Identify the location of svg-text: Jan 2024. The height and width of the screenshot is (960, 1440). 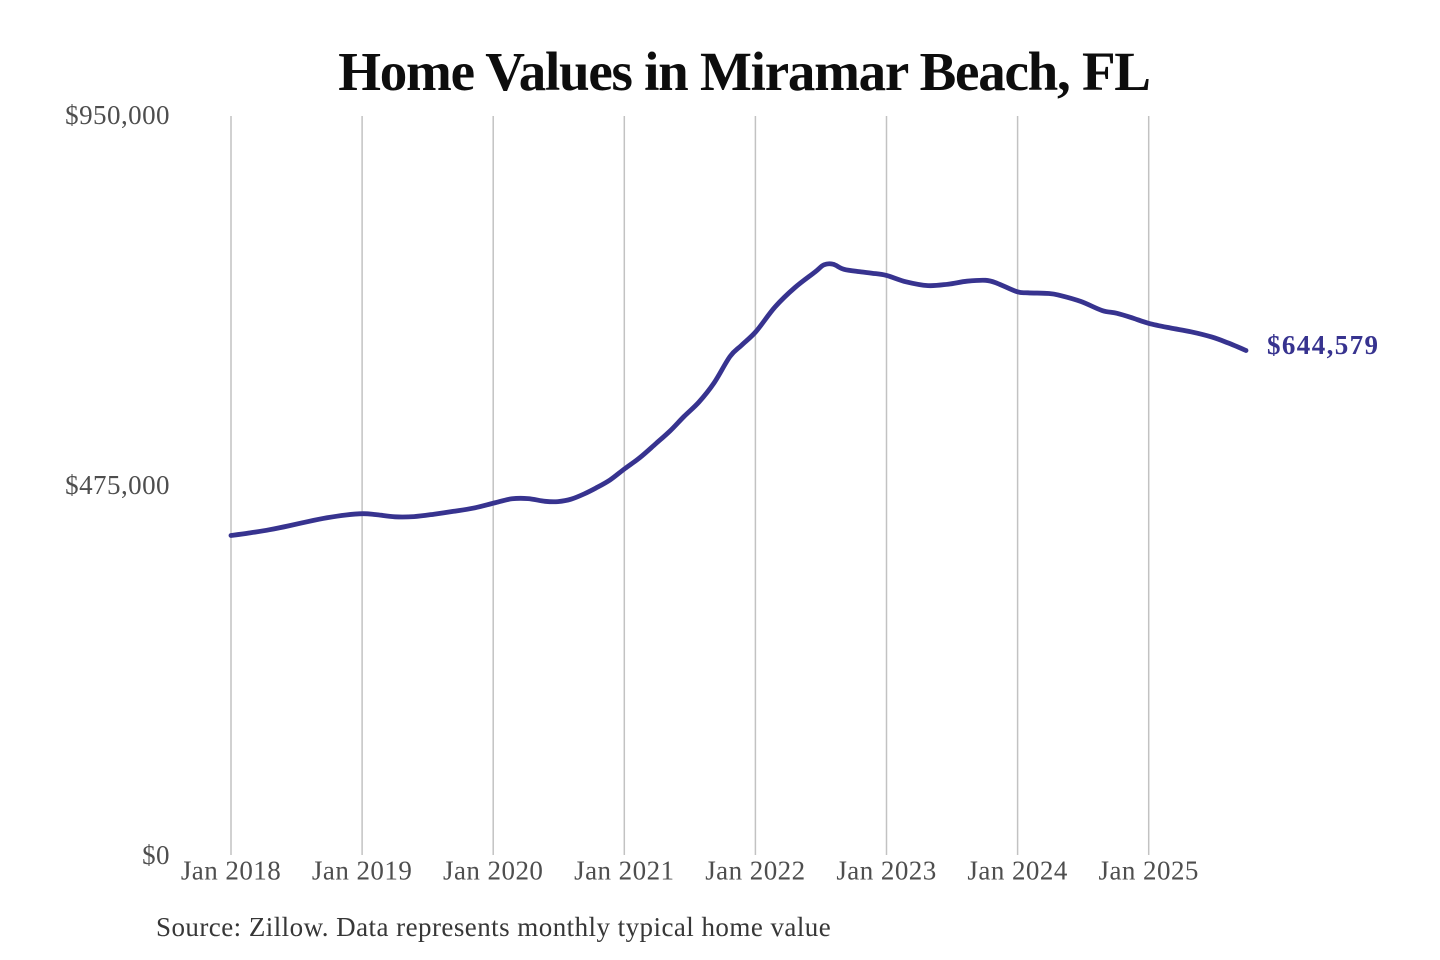
(1017, 871).